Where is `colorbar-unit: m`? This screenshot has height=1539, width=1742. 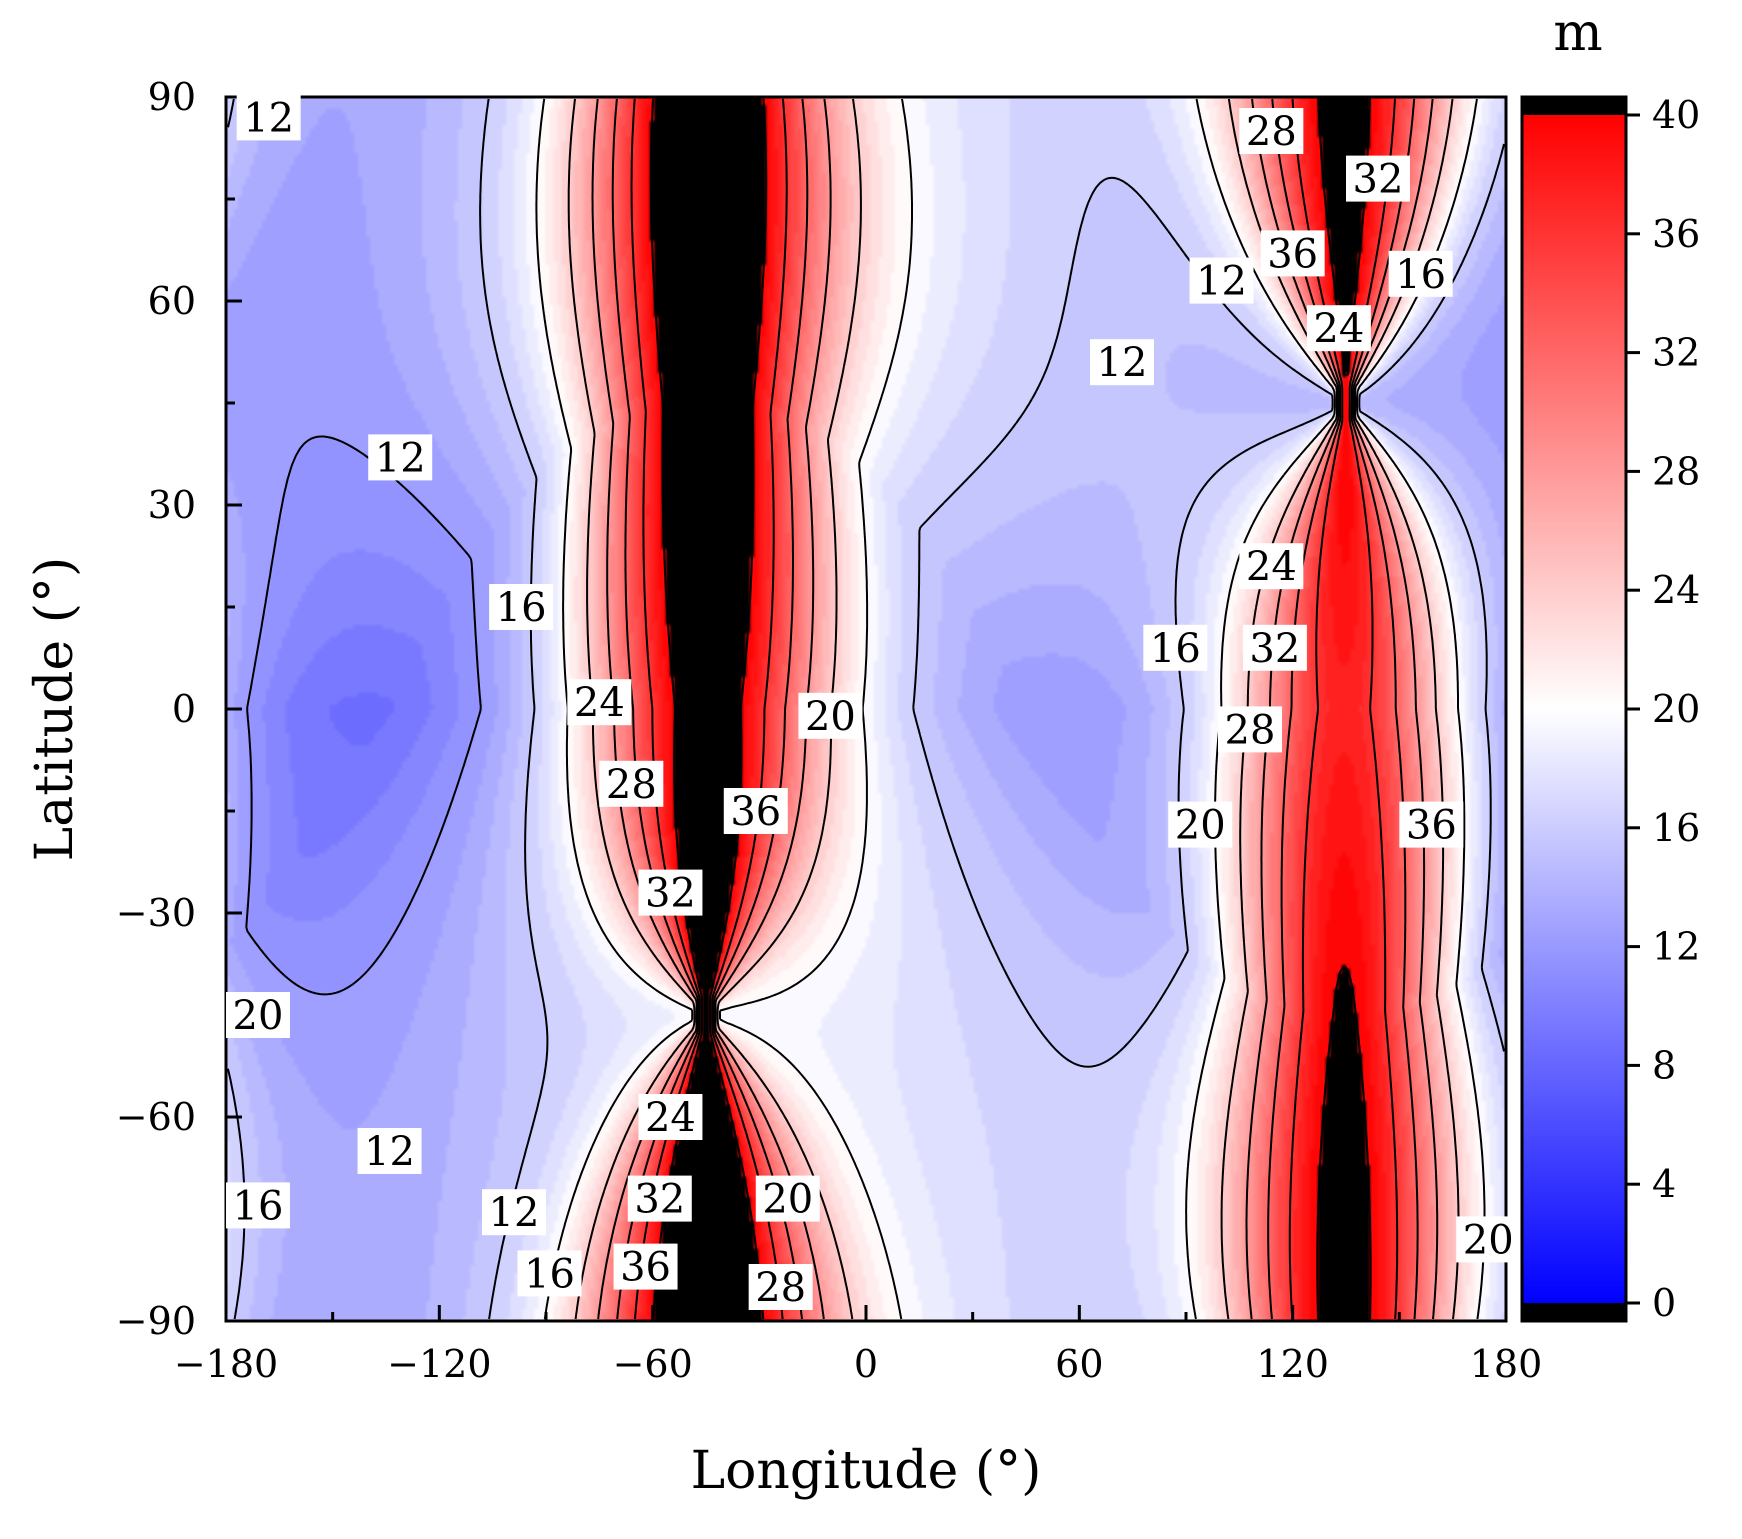 colorbar-unit: m is located at coordinates (1577, 33).